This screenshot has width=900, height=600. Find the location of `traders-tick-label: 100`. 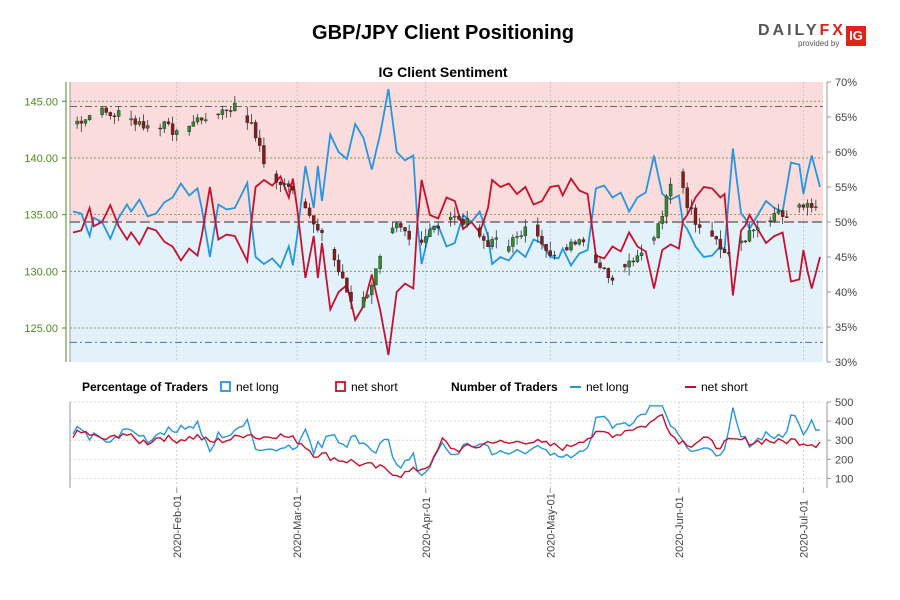

traders-tick-label: 100 is located at coordinates (844, 479).